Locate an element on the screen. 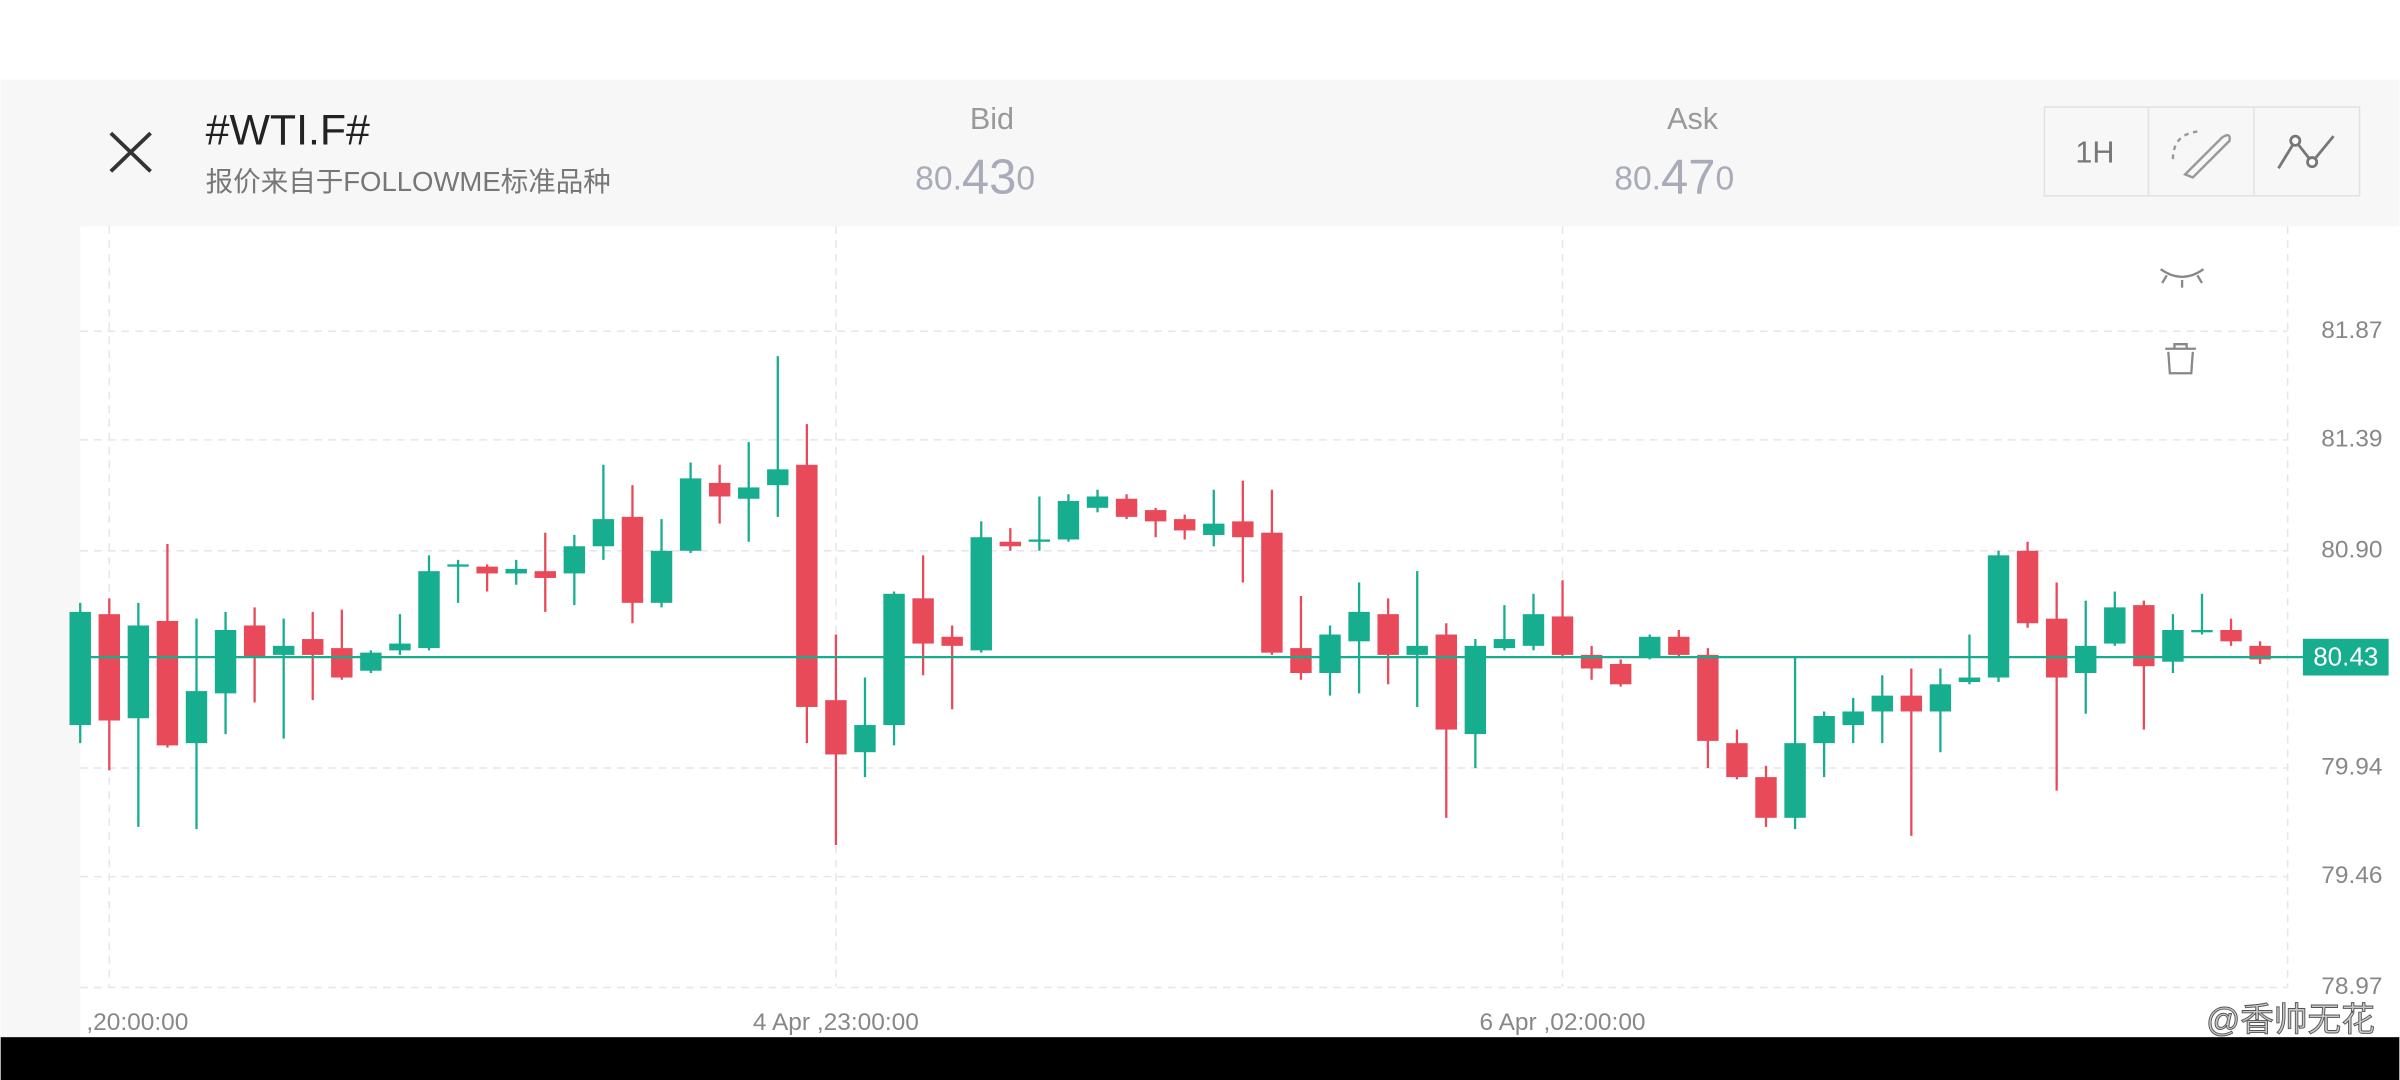 The height and width of the screenshot is (1080, 2400). timeframe-label: 1H is located at coordinates (2094, 153).